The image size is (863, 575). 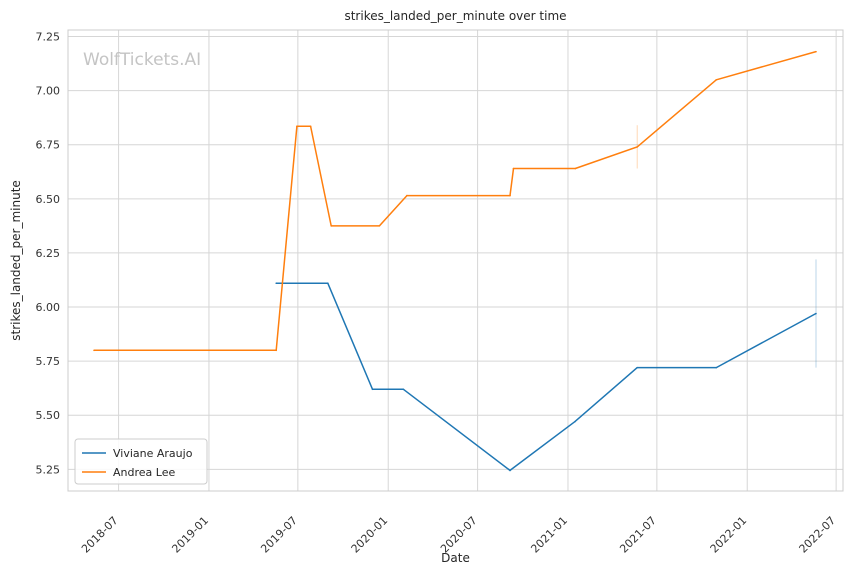 I want to click on y-tick-label: 5.50, so click(x=48, y=415).